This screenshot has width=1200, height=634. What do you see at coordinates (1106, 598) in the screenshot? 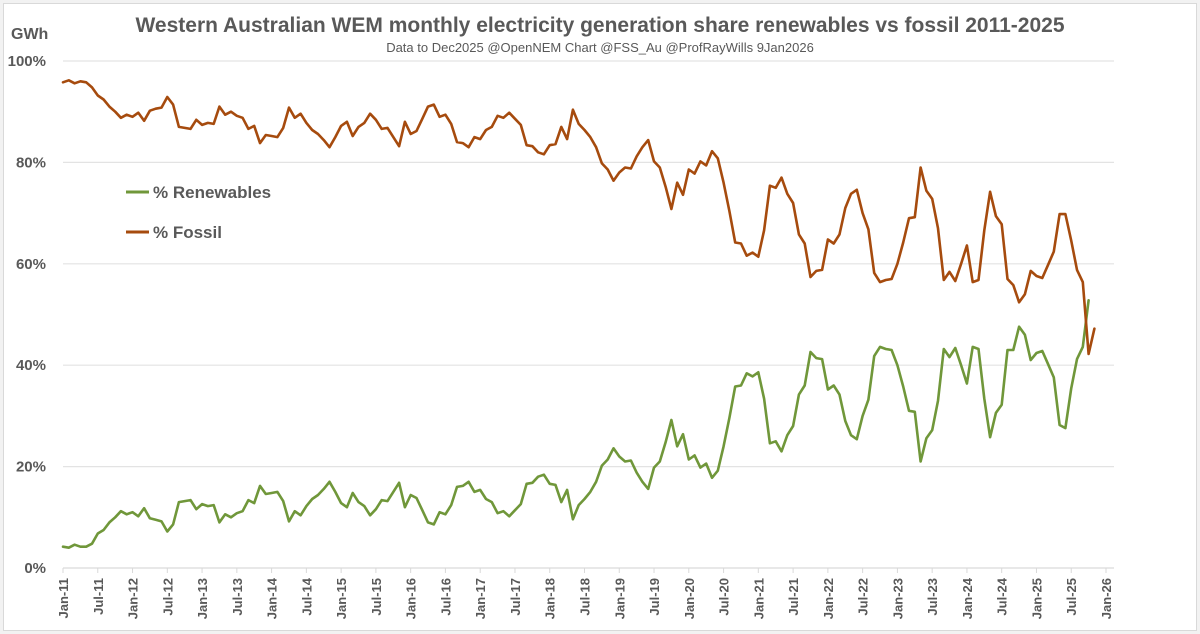
I see `x-tick-label: Jan-26` at bounding box center [1106, 598].